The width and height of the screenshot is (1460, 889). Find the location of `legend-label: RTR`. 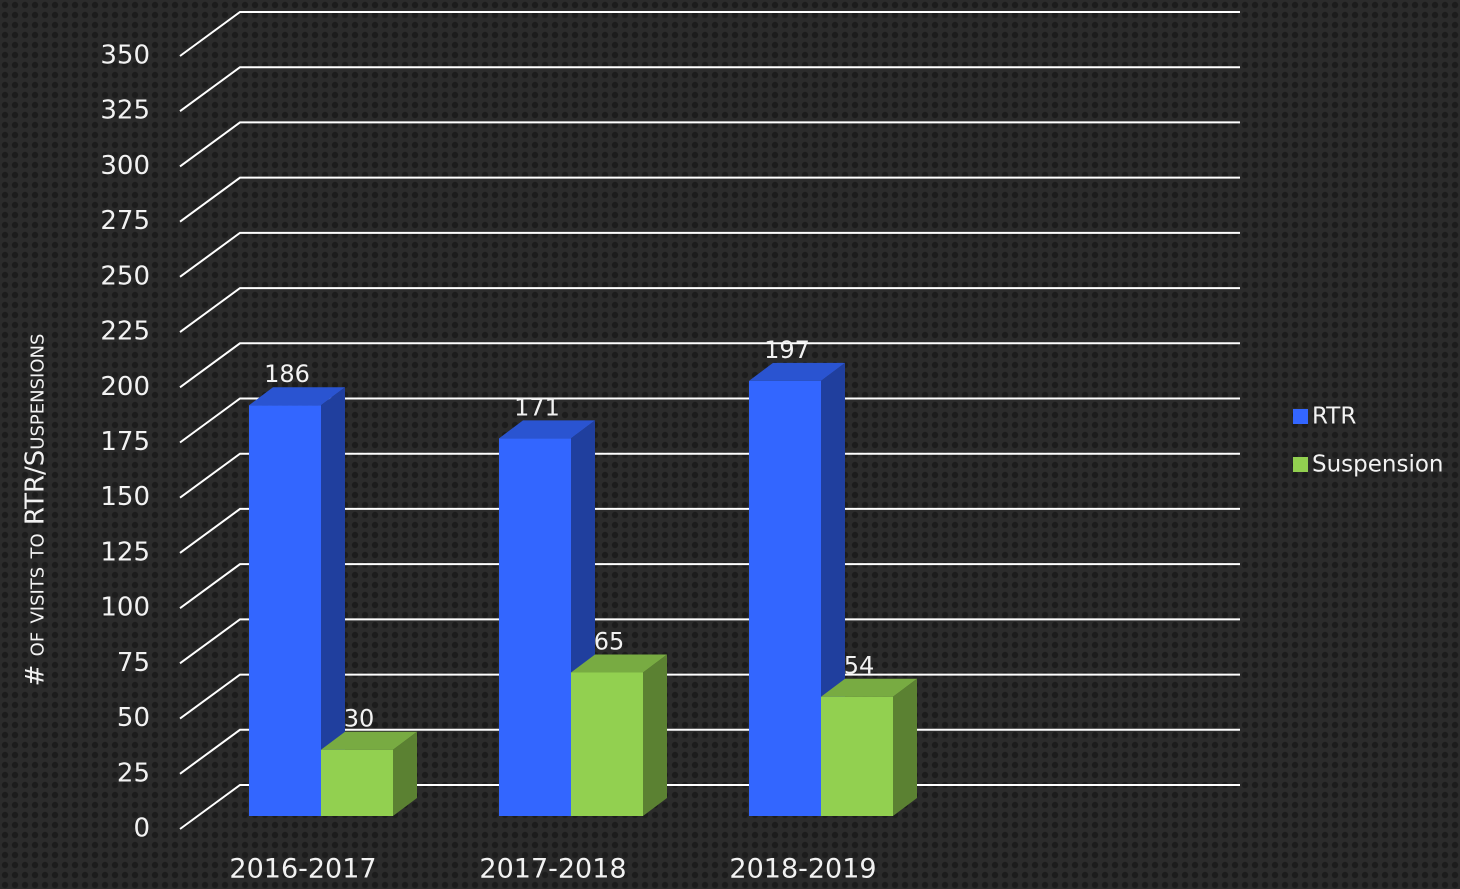

legend-label: RTR is located at coordinates (1334, 417).